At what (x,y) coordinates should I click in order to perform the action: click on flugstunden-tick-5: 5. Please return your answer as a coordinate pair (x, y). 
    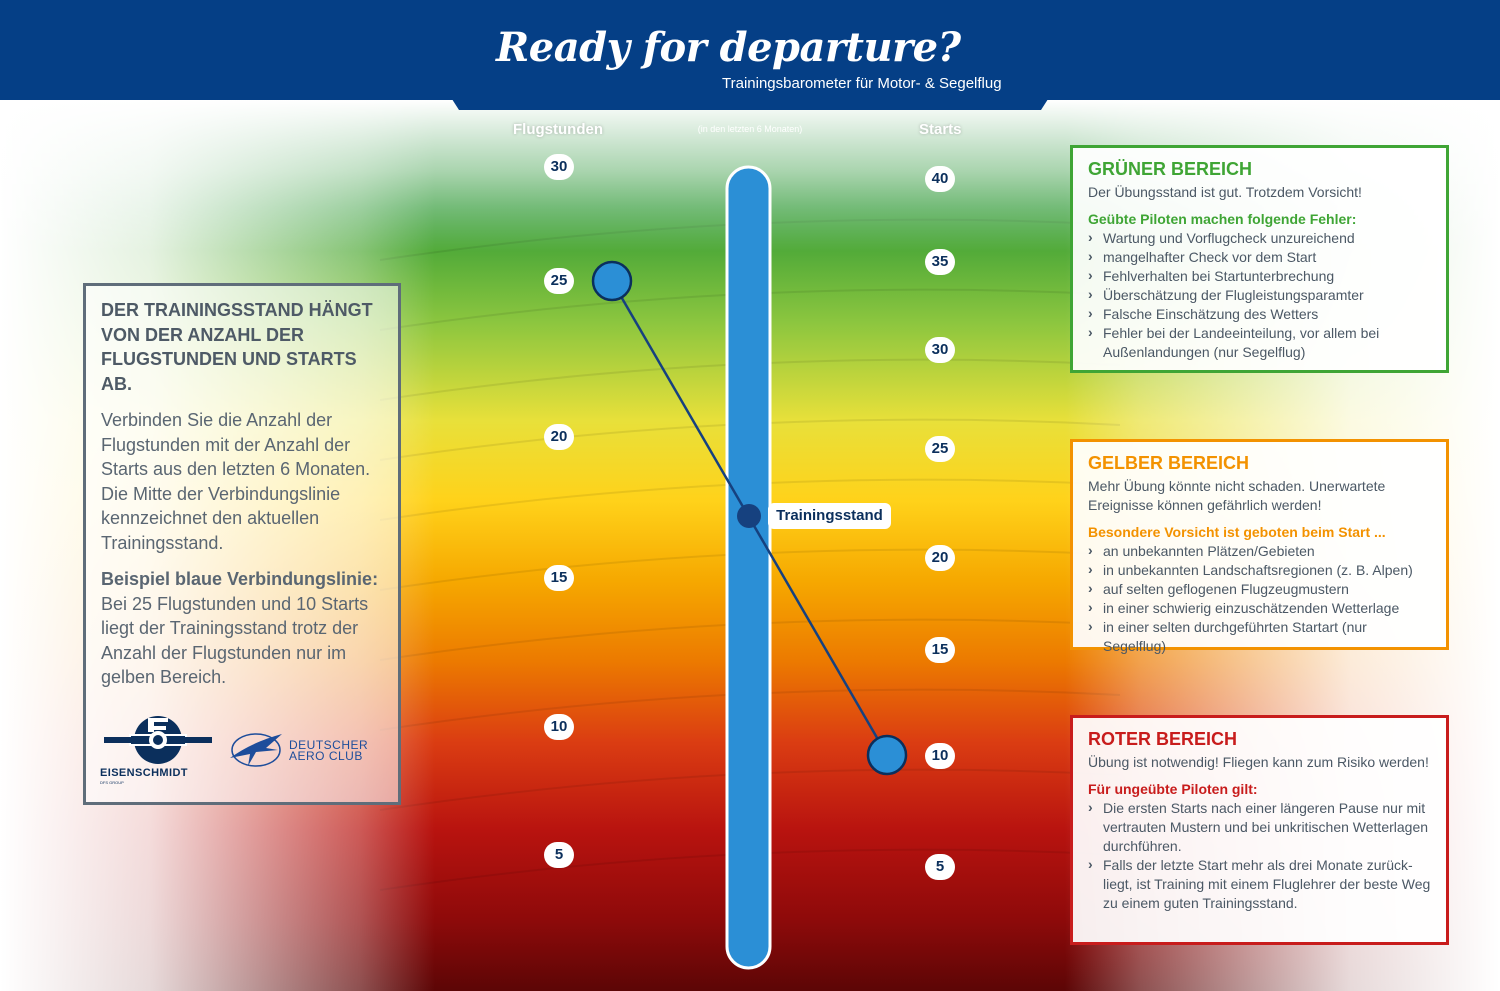
    Looking at the image, I should click on (559, 855).